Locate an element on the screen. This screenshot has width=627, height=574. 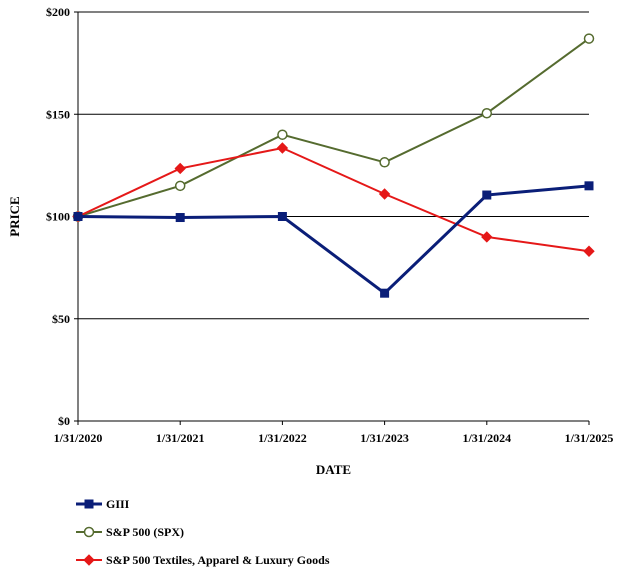
legend-marker-spx is located at coordinates (89, 532).